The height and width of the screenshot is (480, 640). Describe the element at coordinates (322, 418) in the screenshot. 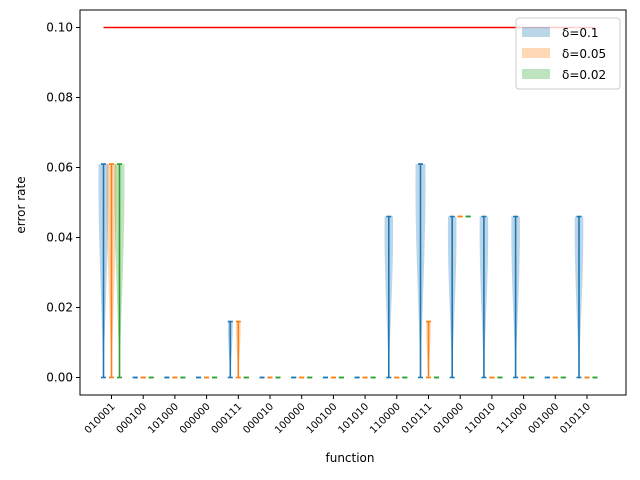

I see `x-tick-label: 100100` at that location.